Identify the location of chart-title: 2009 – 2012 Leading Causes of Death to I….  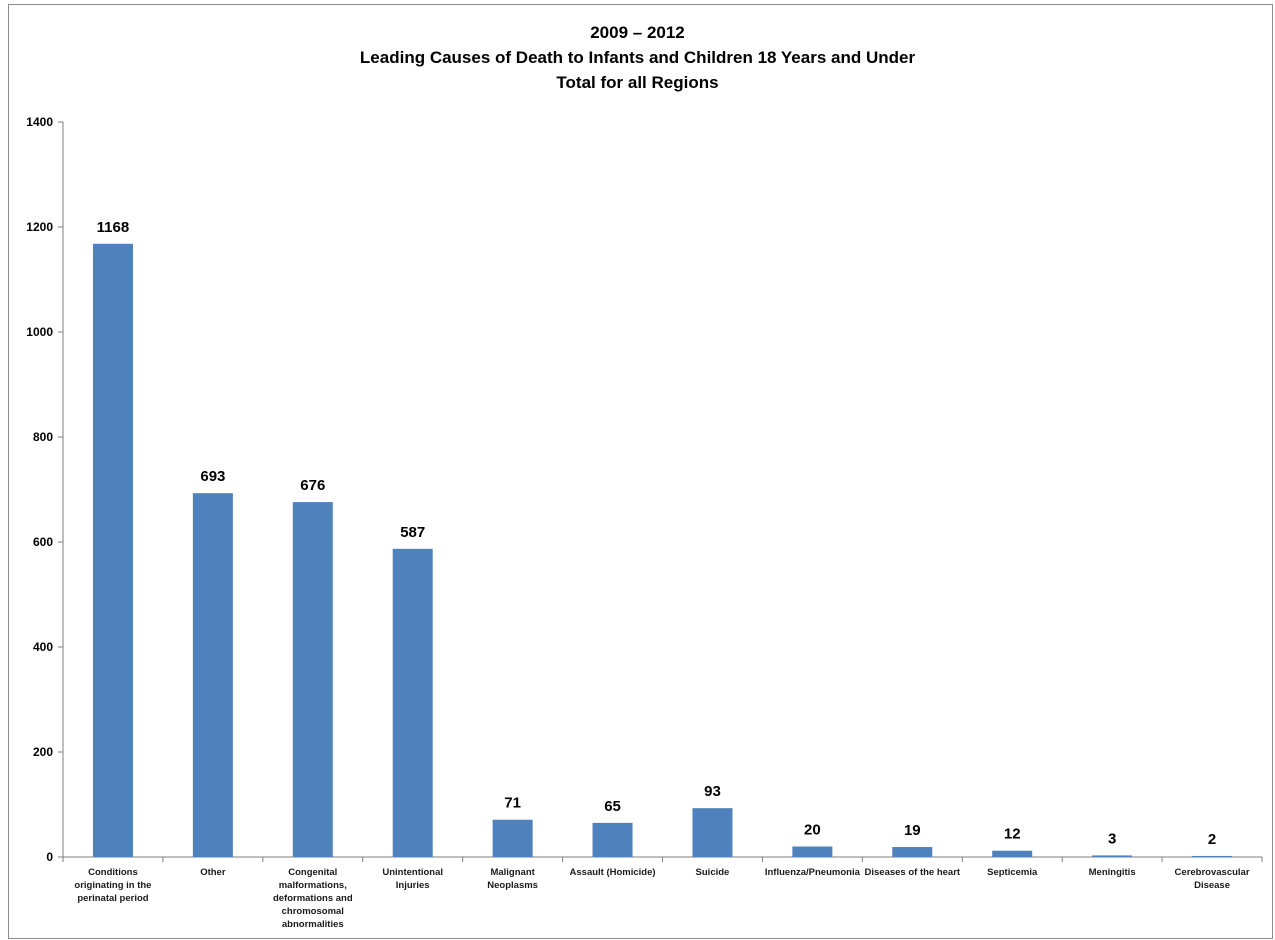
(637, 57).